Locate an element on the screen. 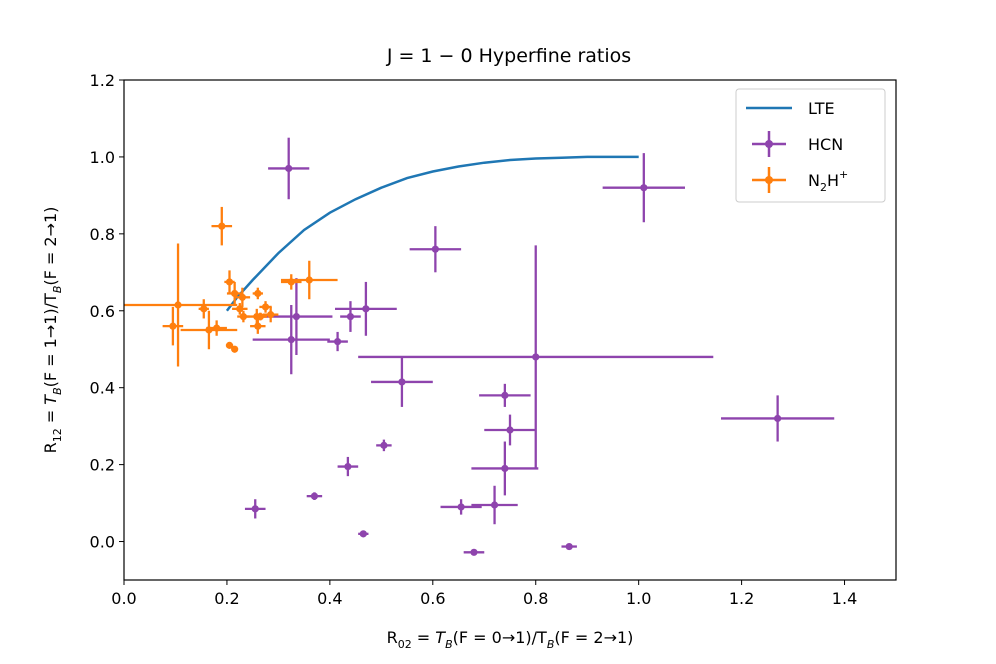 The width and height of the screenshot is (996, 664). x-tick-label: 1.4 is located at coordinates (844, 598).